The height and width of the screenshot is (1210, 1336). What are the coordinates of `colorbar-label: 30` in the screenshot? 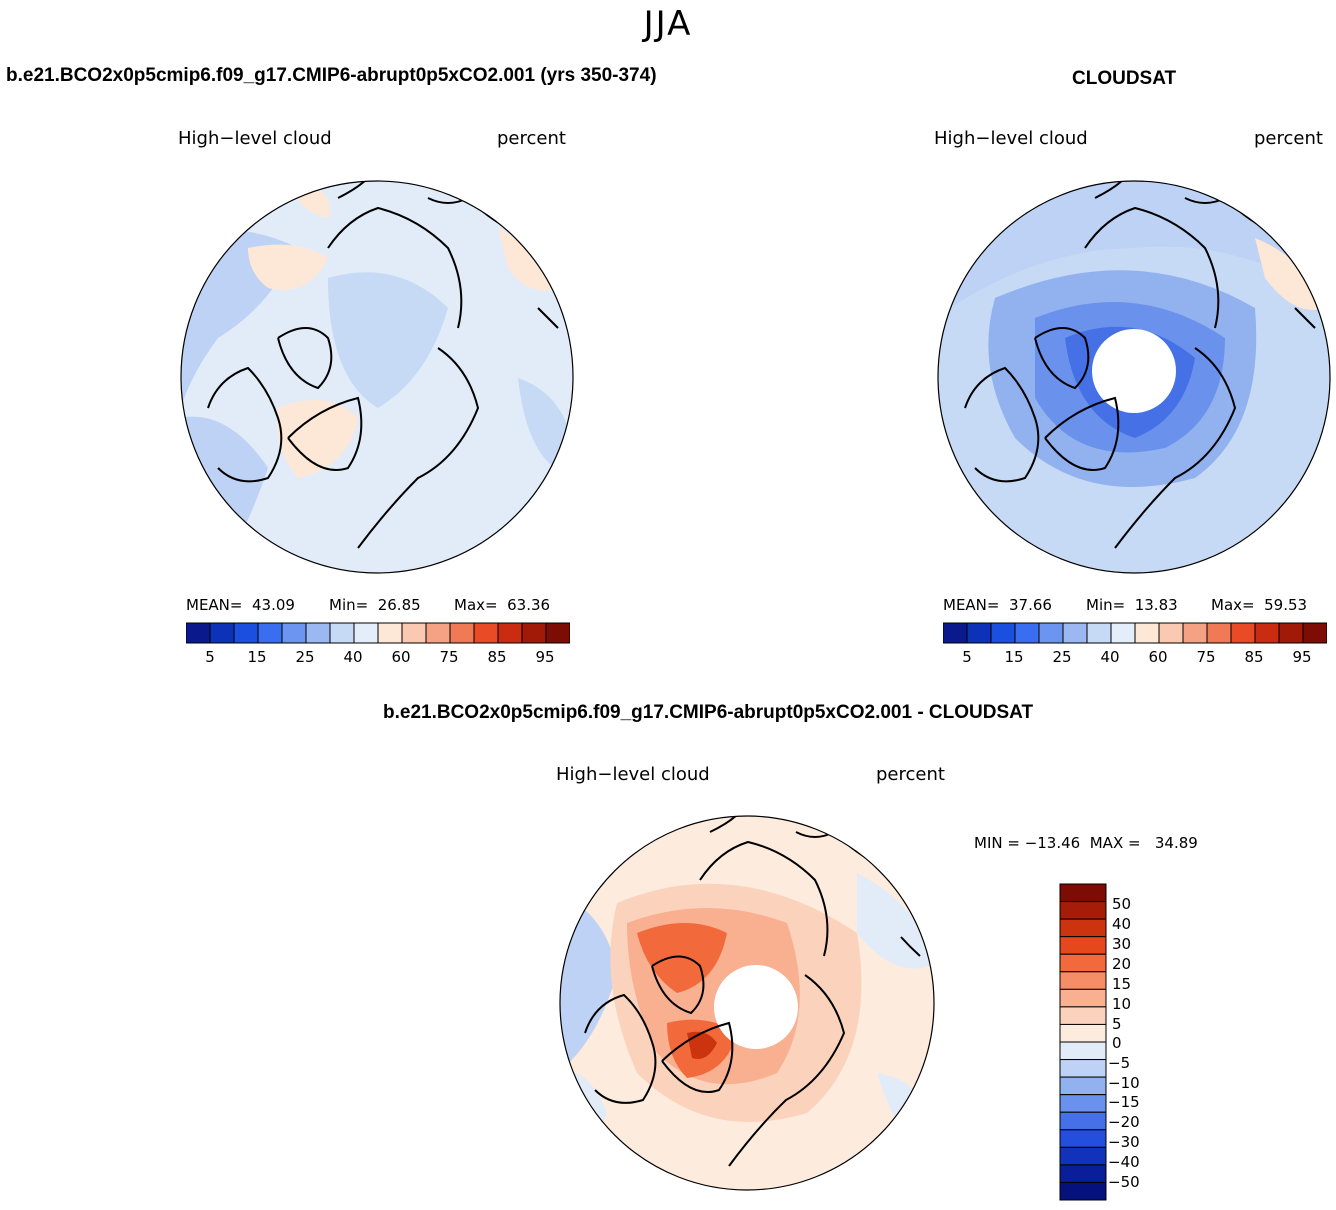 It's located at (1122, 944).